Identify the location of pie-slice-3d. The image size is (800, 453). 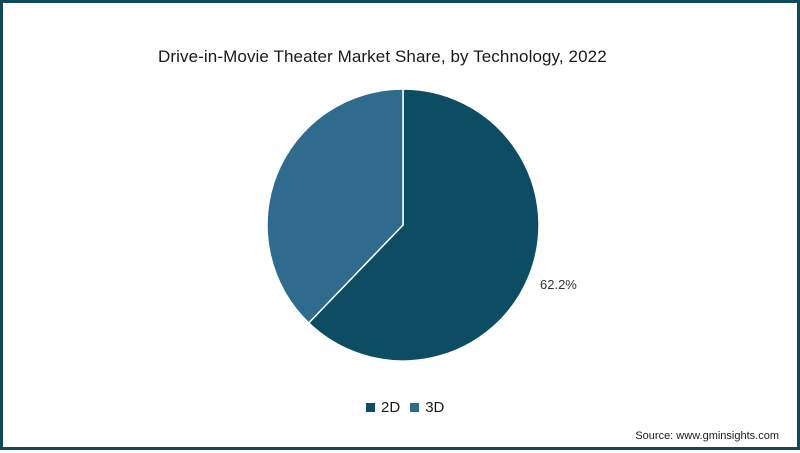
(335, 206).